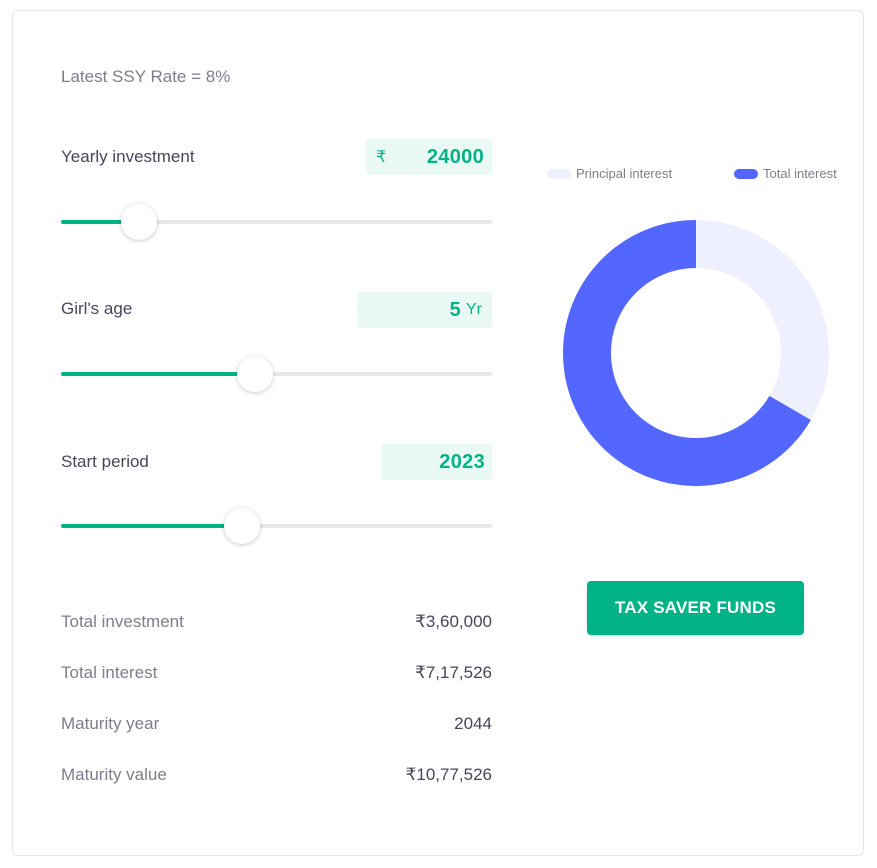 The image size is (877, 868). I want to click on legend-label: Principal interest, so click(624, 173).